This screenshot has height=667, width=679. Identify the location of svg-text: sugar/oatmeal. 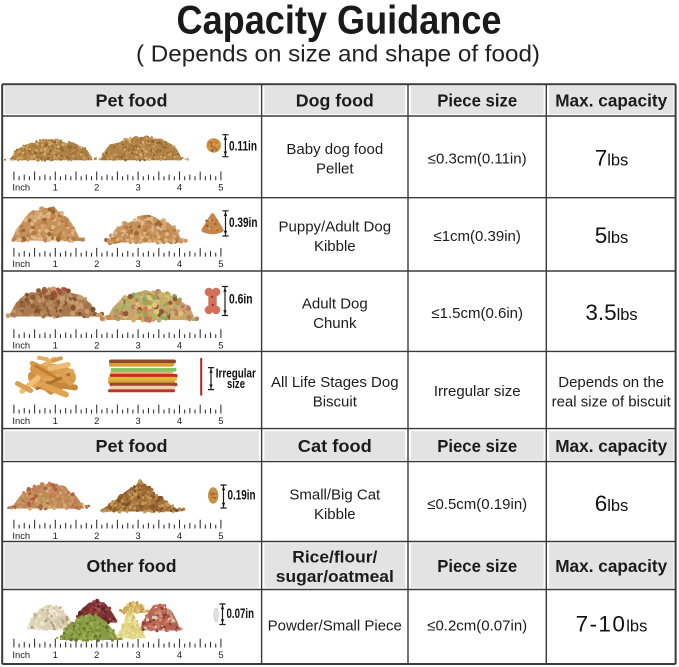
(335, 577).